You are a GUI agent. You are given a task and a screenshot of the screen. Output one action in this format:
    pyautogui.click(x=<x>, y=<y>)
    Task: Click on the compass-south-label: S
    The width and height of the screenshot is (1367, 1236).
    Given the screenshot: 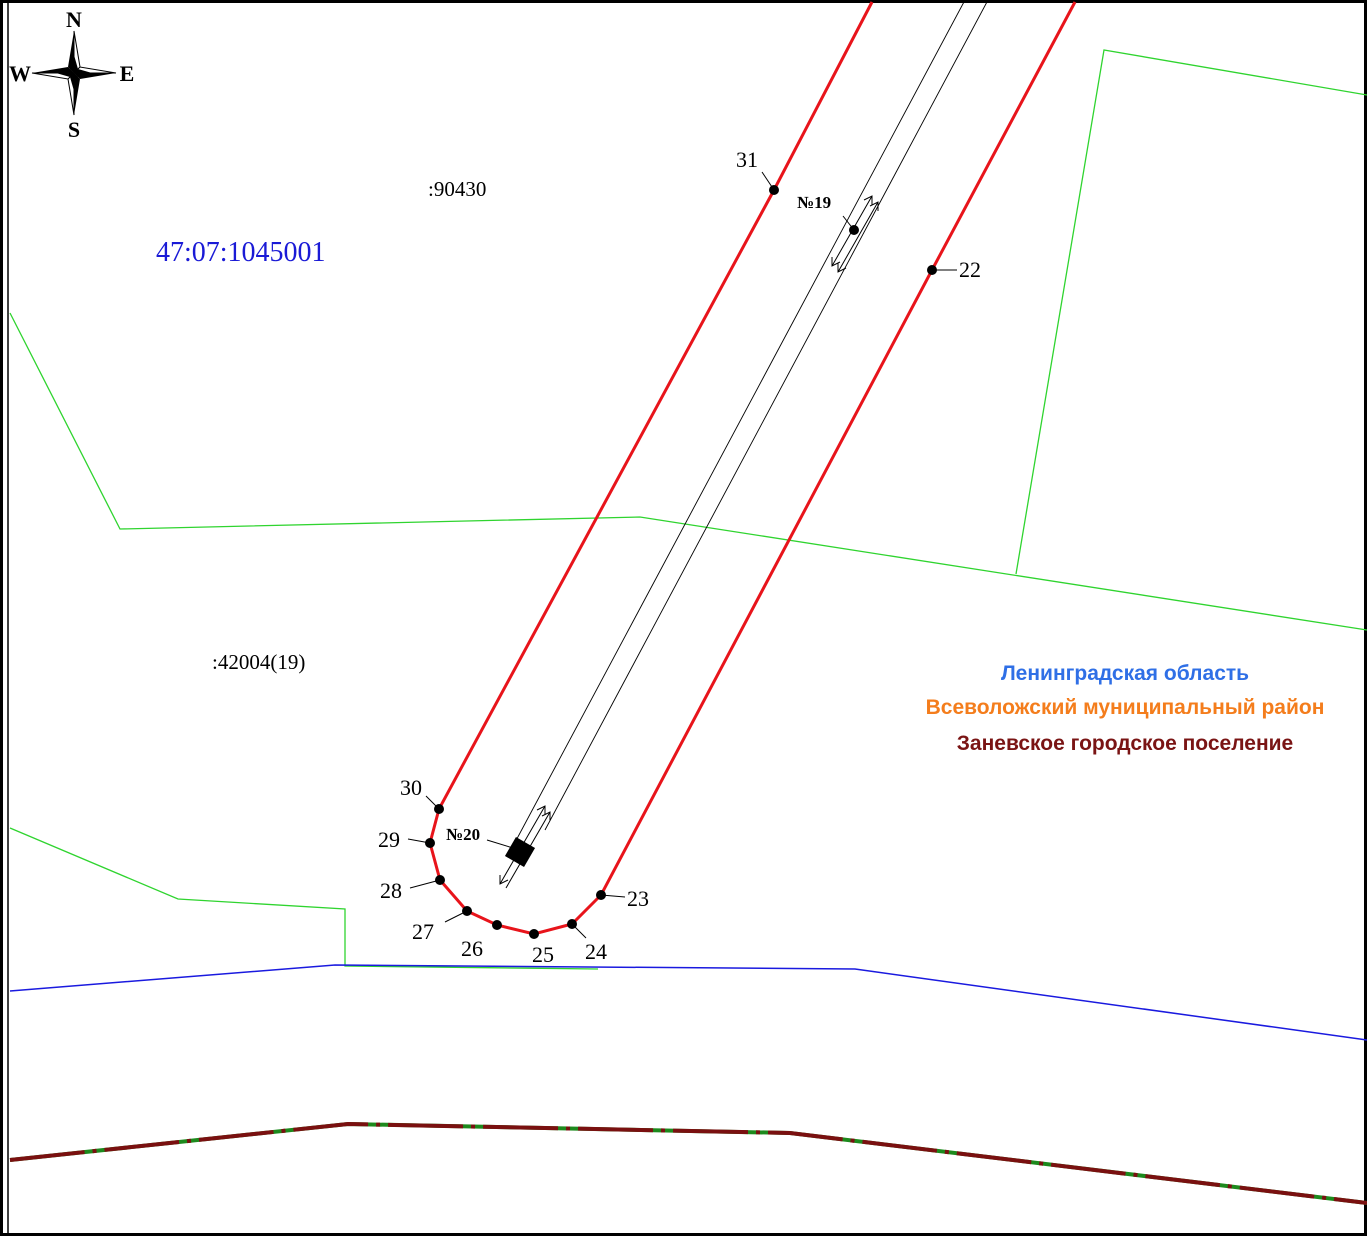 What is the action you would take?
    pyautogui.click(x=74, y=129)
    